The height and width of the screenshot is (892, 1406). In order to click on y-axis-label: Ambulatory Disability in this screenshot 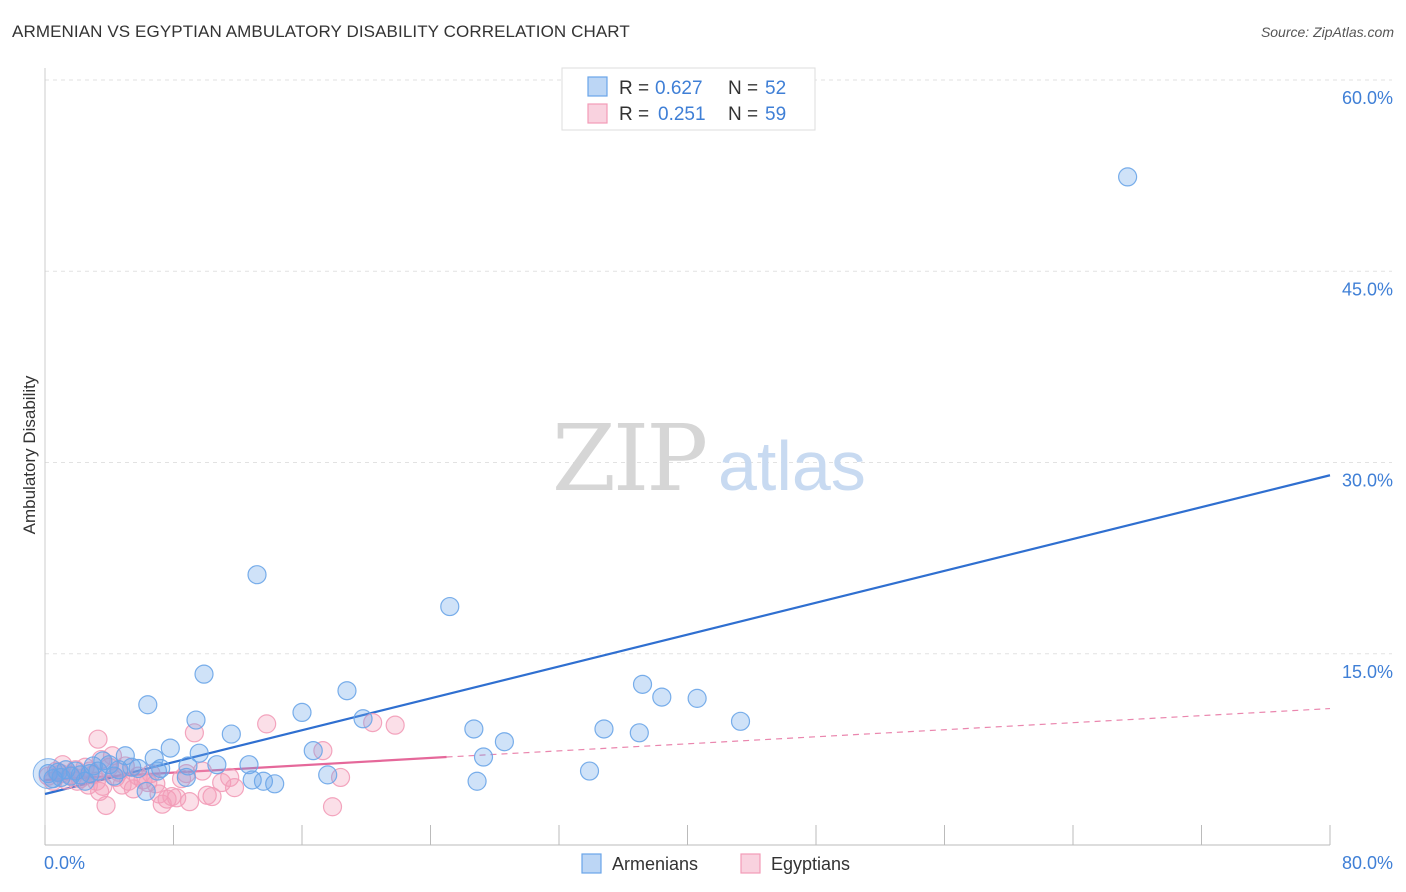, I will do `click(29, 454)`.